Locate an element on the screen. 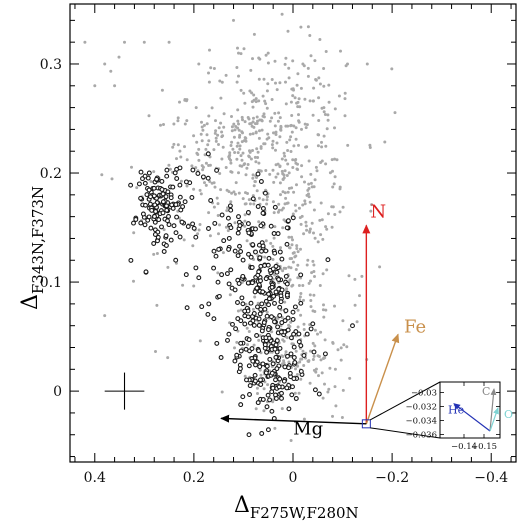 The width and height of the screenshot is (520, 522). inset-x-tick-label: −0.14 is located at coordinates (464, 447).